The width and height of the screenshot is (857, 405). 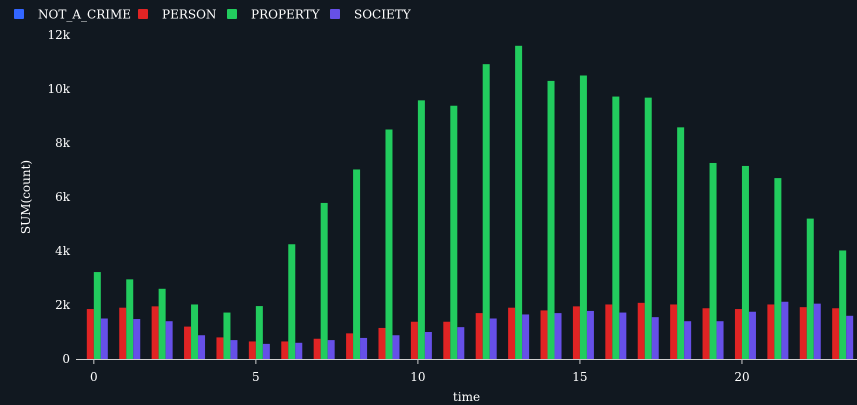 What do you see at coordinates (63, 251) in the screenshot?
I see `y-tick-label: 4k` at bounding box center [63, 251].